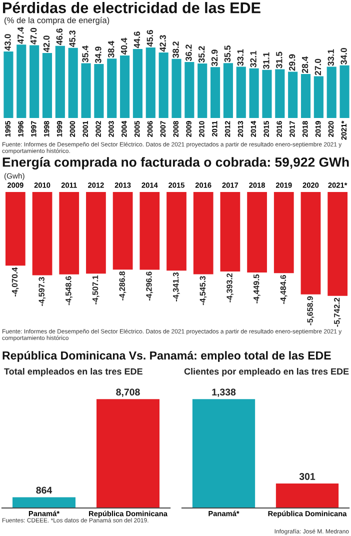 This screenshot has width=351, height=536. I want to click on data-label: 47.4, so click(21, 35).